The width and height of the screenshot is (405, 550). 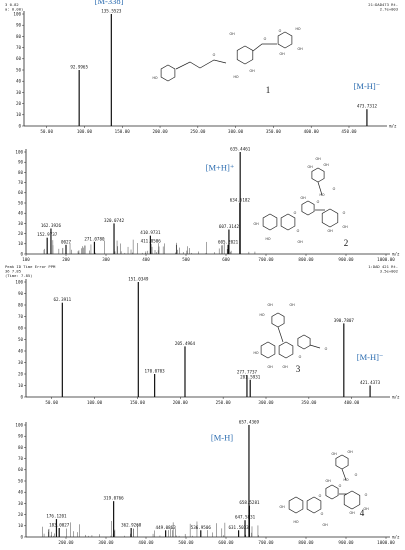 I want to click on ion-annotation: [M-H]⁻, so click(x=370, y=357).